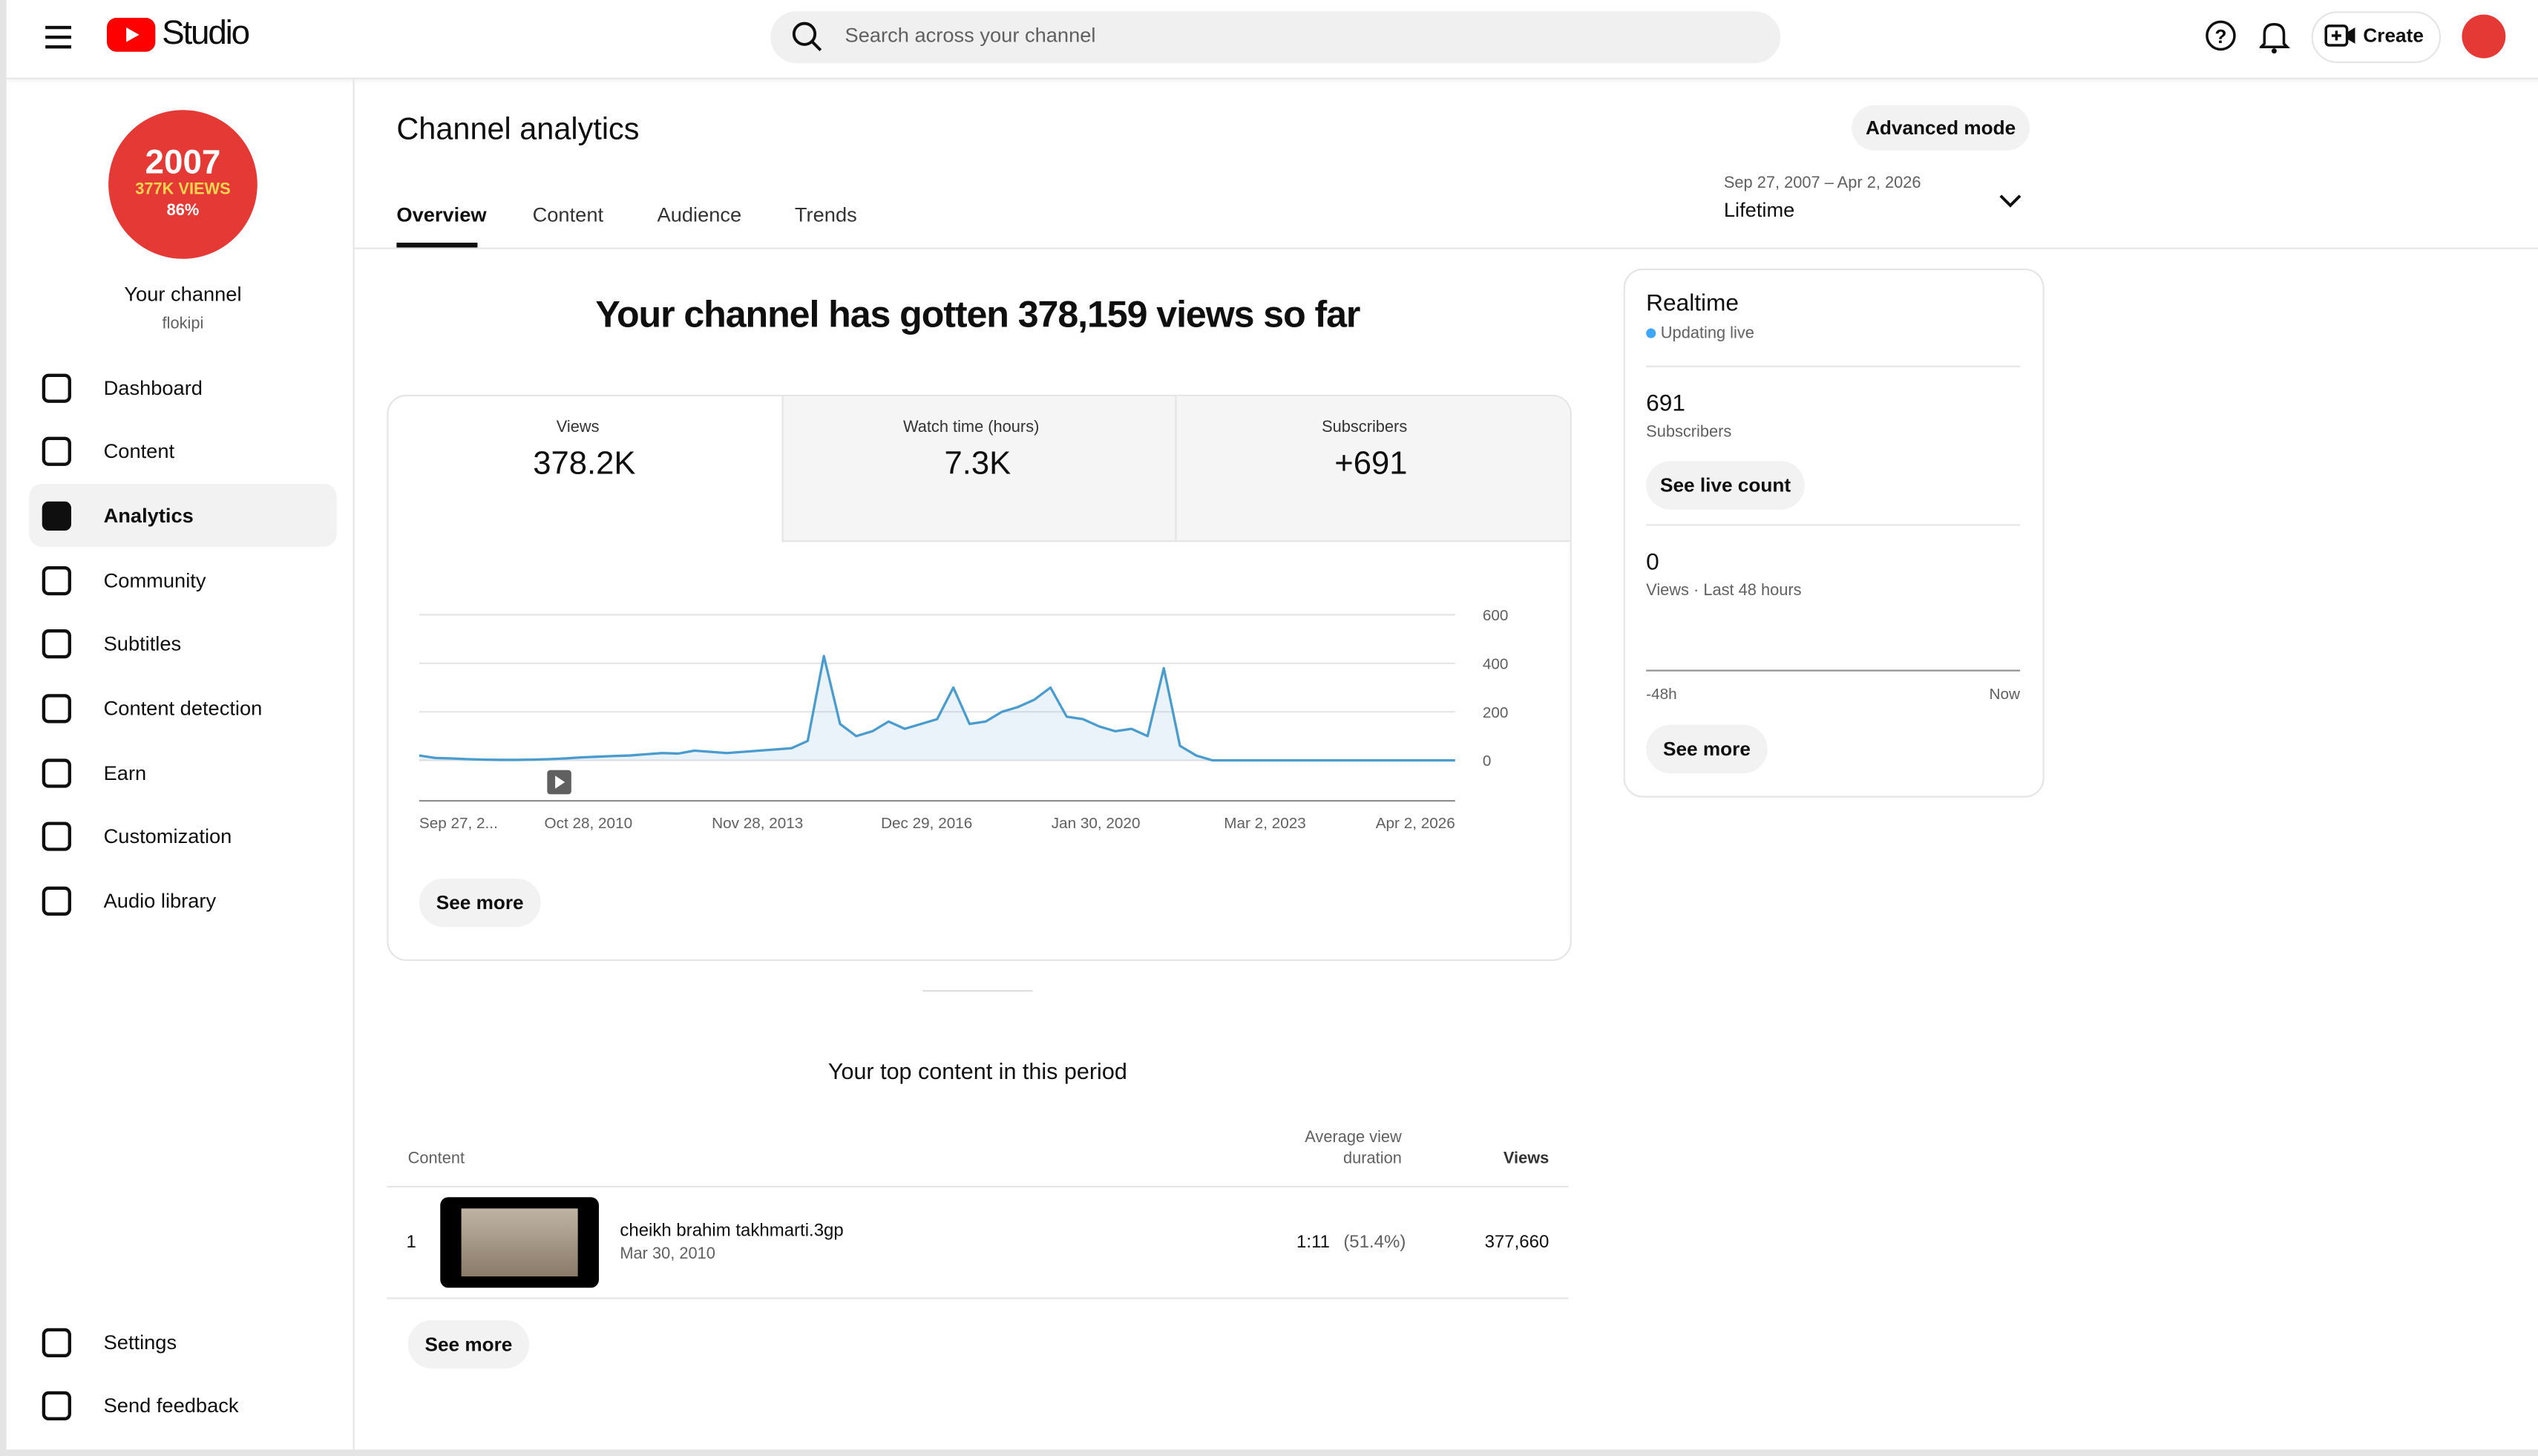 This screenshot has width=2538, height=1456. I want to click on y-tick-label: 200, so click(1496, 713).